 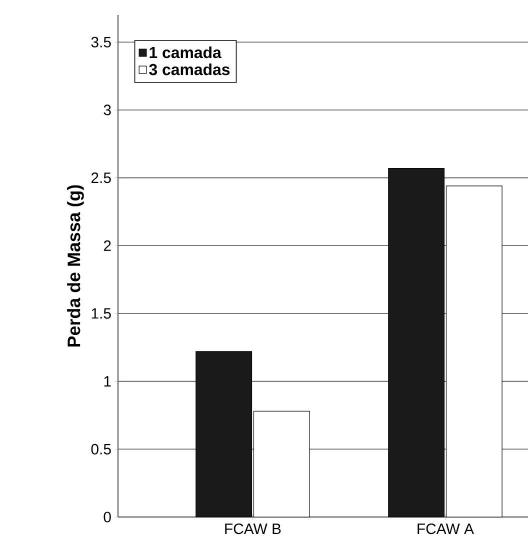 What do you see at coordinates (446, 529) in the screenshot?
I see `x-tick-label: FCAW A` at bounding box center [446, 529].